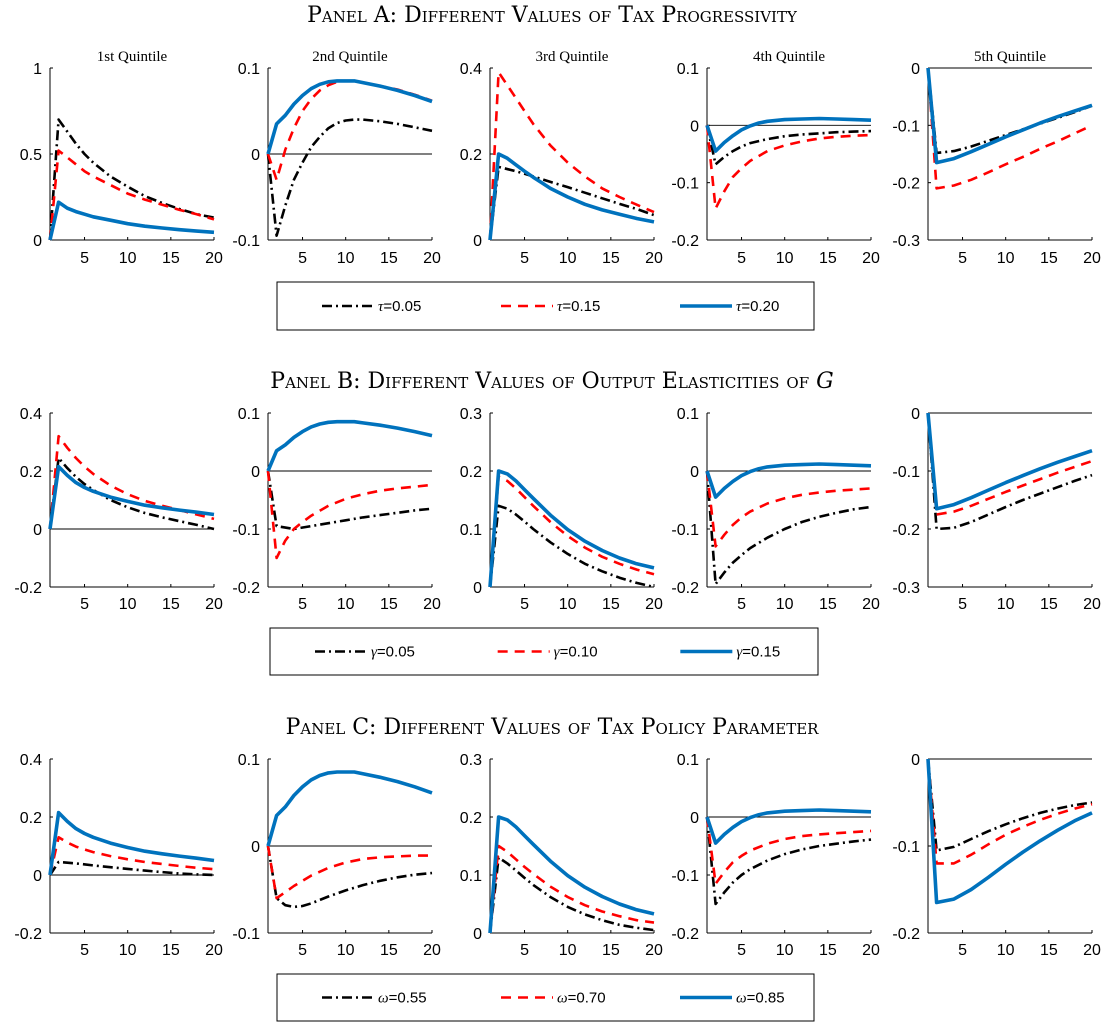 The width and height of the screenshot is (1105, 1023). Describe the element at coordinates (557, 653) in the screenshot. I see `legend-symbol: γ` at that location.